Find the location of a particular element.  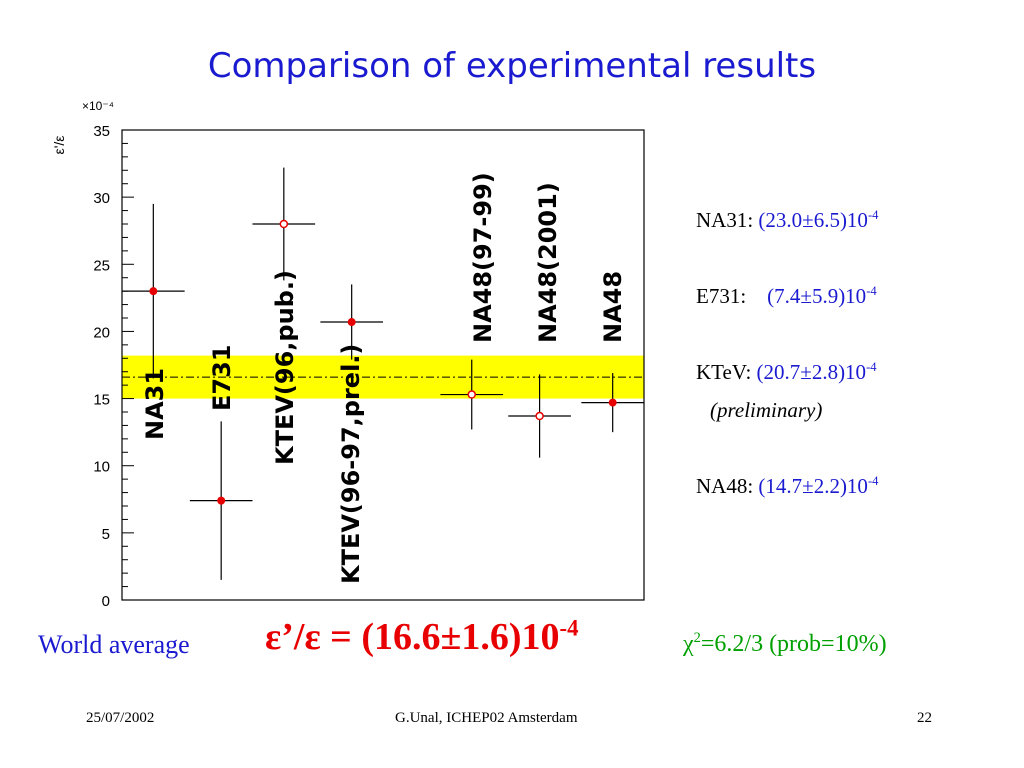

y-tick-label: 20 is located at coordinates (101, 332).